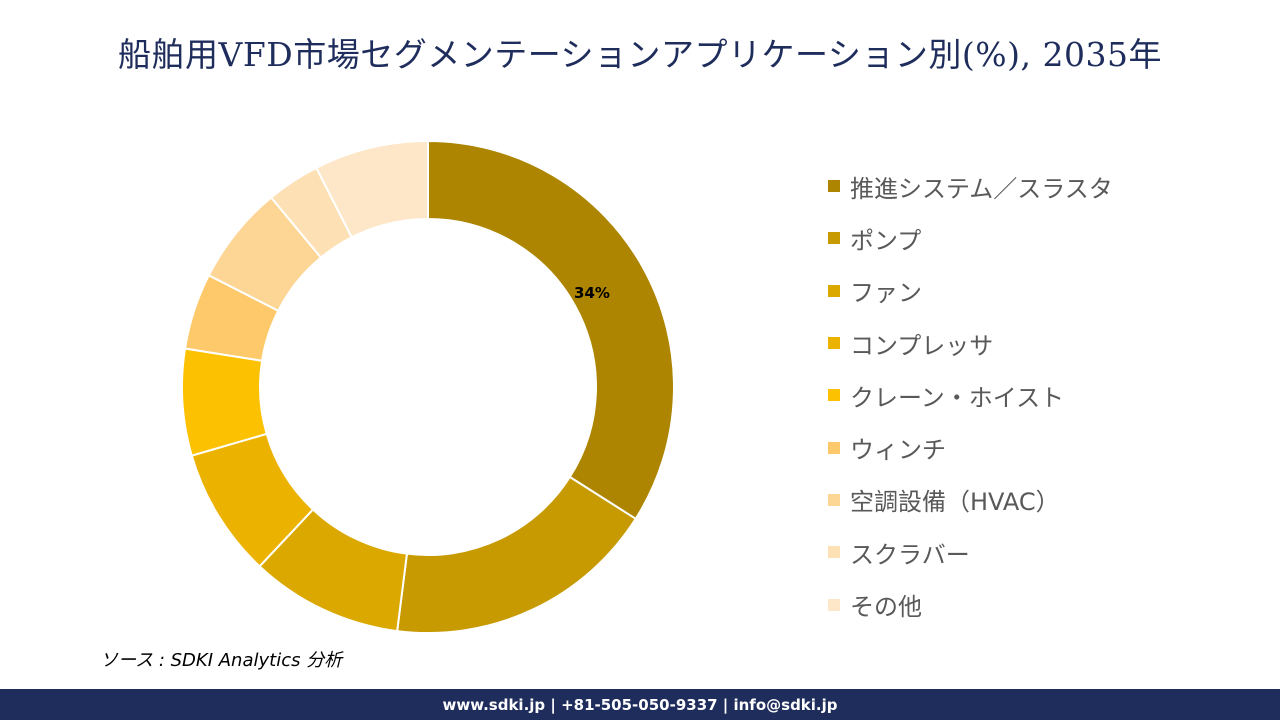 The height and width of the screenshot is (720, 1280). What do you see at coordinates (981, 188) in the screenshot?
I see `legend-label: 推進システム／スラスタ` at bounding box center [981, 188].